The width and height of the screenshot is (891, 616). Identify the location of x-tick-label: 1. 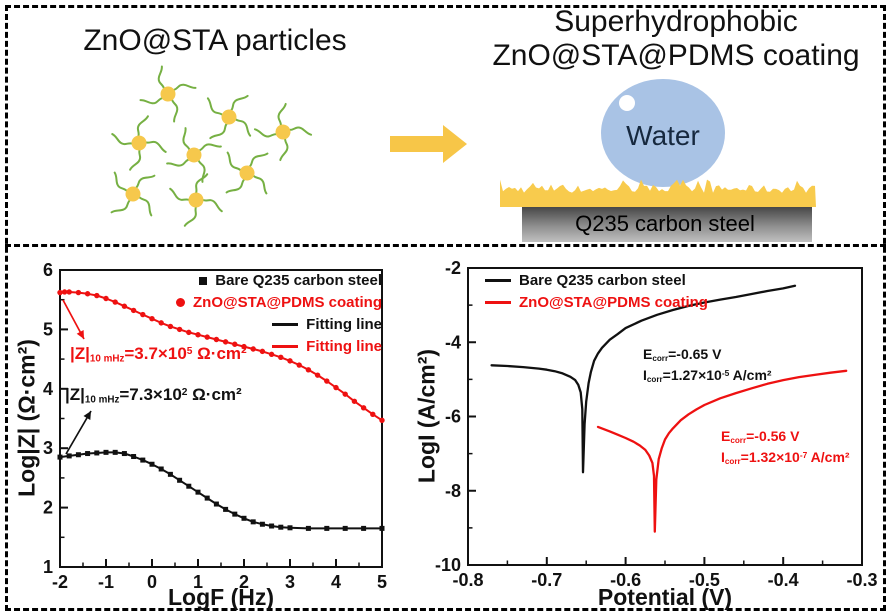
(198, 582).